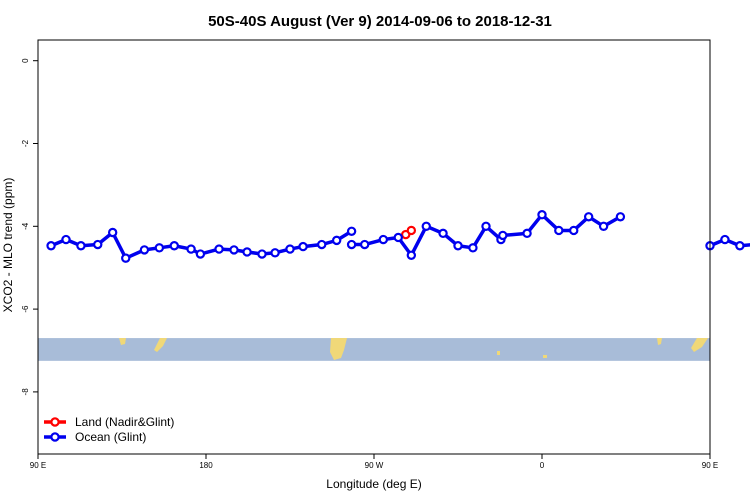  Describe the element at coordinates (25, 392) in the screenshot. I see `y-tick-label: -8` at that location.